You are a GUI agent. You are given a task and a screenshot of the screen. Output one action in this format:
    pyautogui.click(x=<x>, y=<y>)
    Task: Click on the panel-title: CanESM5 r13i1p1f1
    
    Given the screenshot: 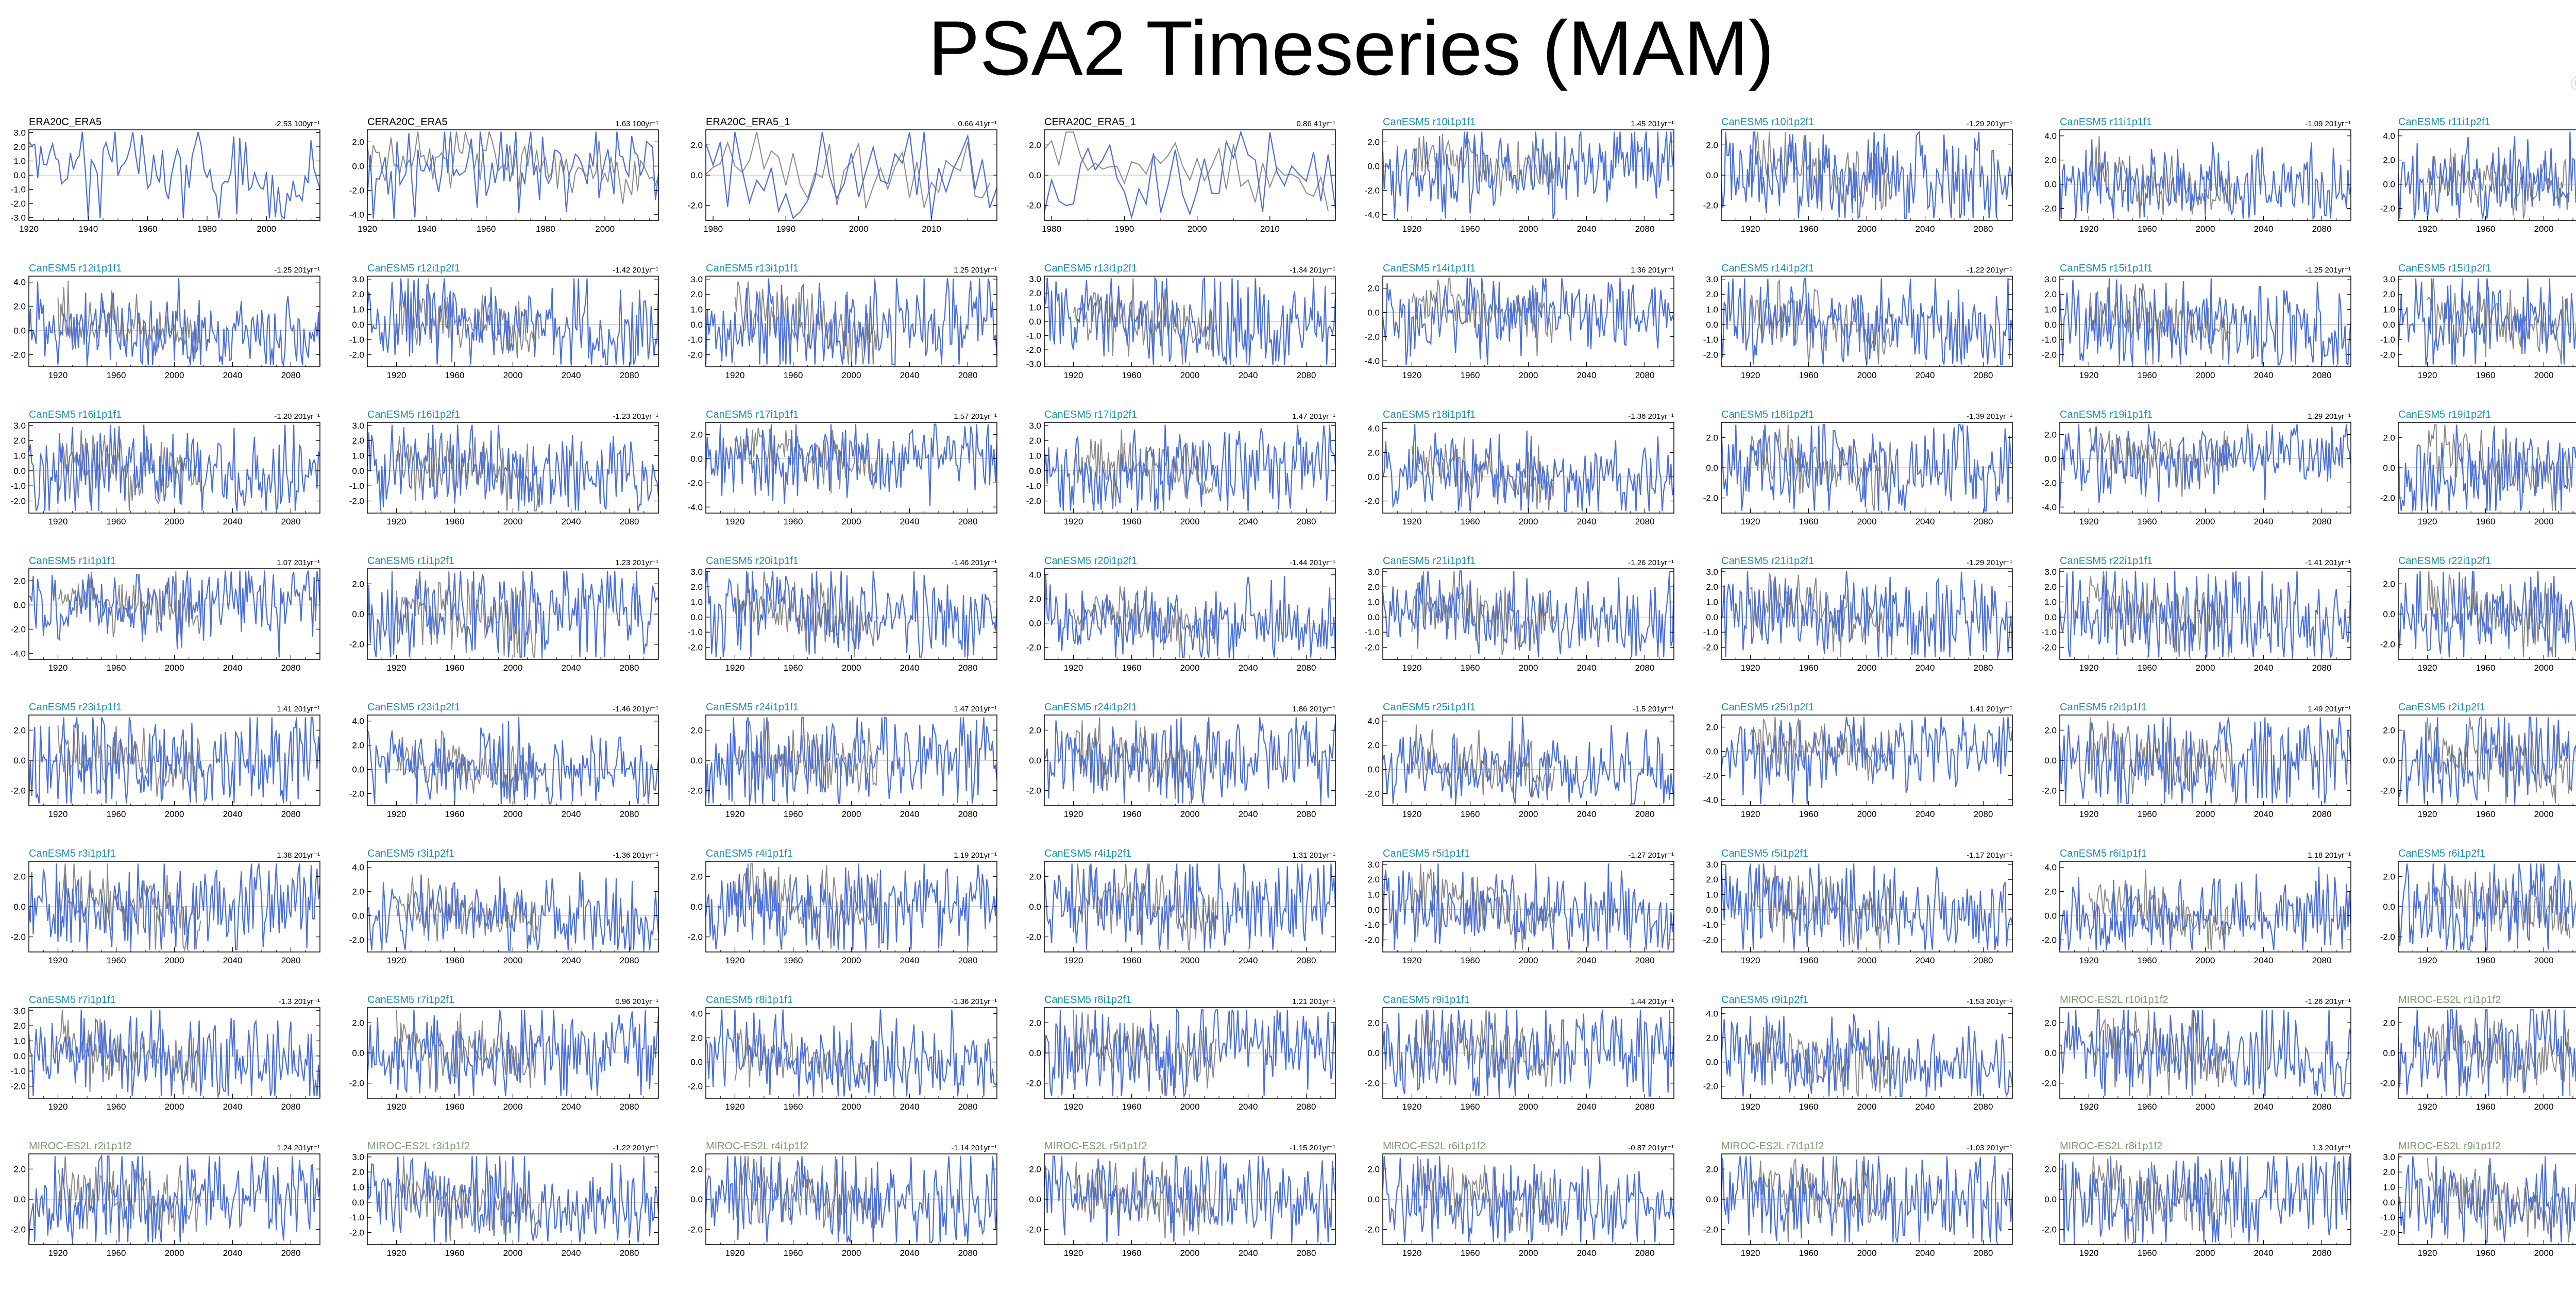 What is the action you would take?
    pyautogui.click(x=752, y=268)
    